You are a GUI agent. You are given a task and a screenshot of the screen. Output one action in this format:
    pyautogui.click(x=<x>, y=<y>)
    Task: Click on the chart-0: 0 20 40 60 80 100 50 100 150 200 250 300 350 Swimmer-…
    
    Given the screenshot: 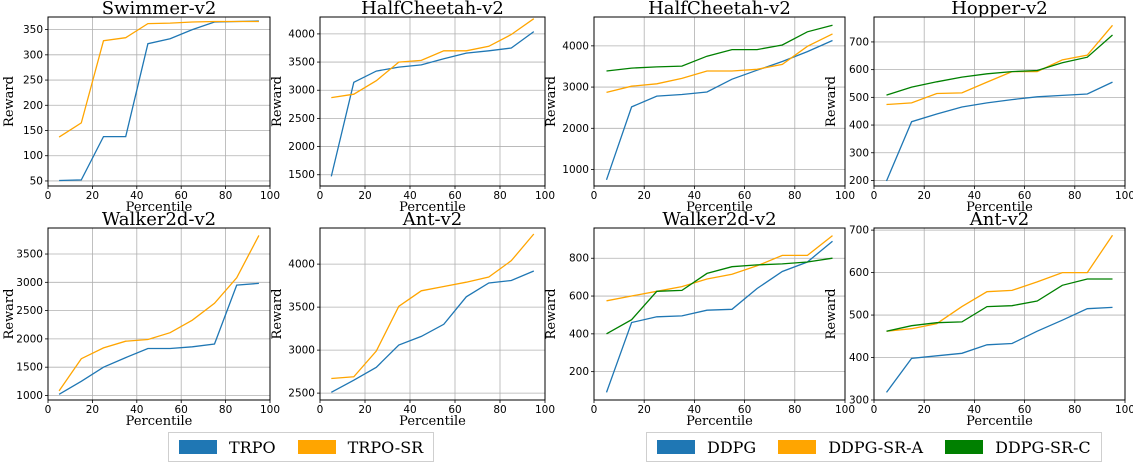 What is the action you would take?
    pyautogui.click(x=141, y=107)
    